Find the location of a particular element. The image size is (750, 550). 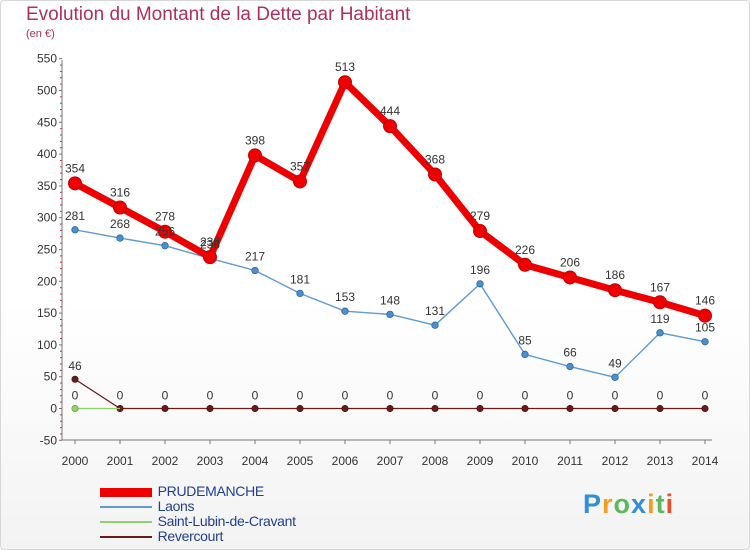

legend-item-revercourt: Revercourt is located at coordinates (198, 536).